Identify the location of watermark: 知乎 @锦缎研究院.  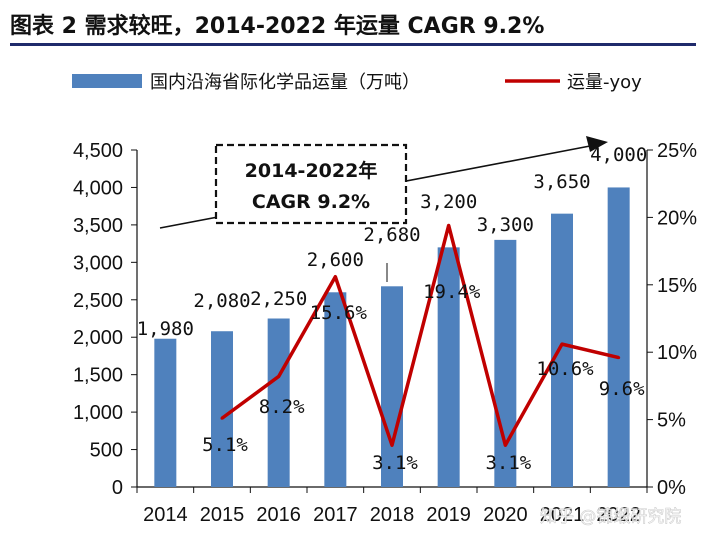
(610, 517).